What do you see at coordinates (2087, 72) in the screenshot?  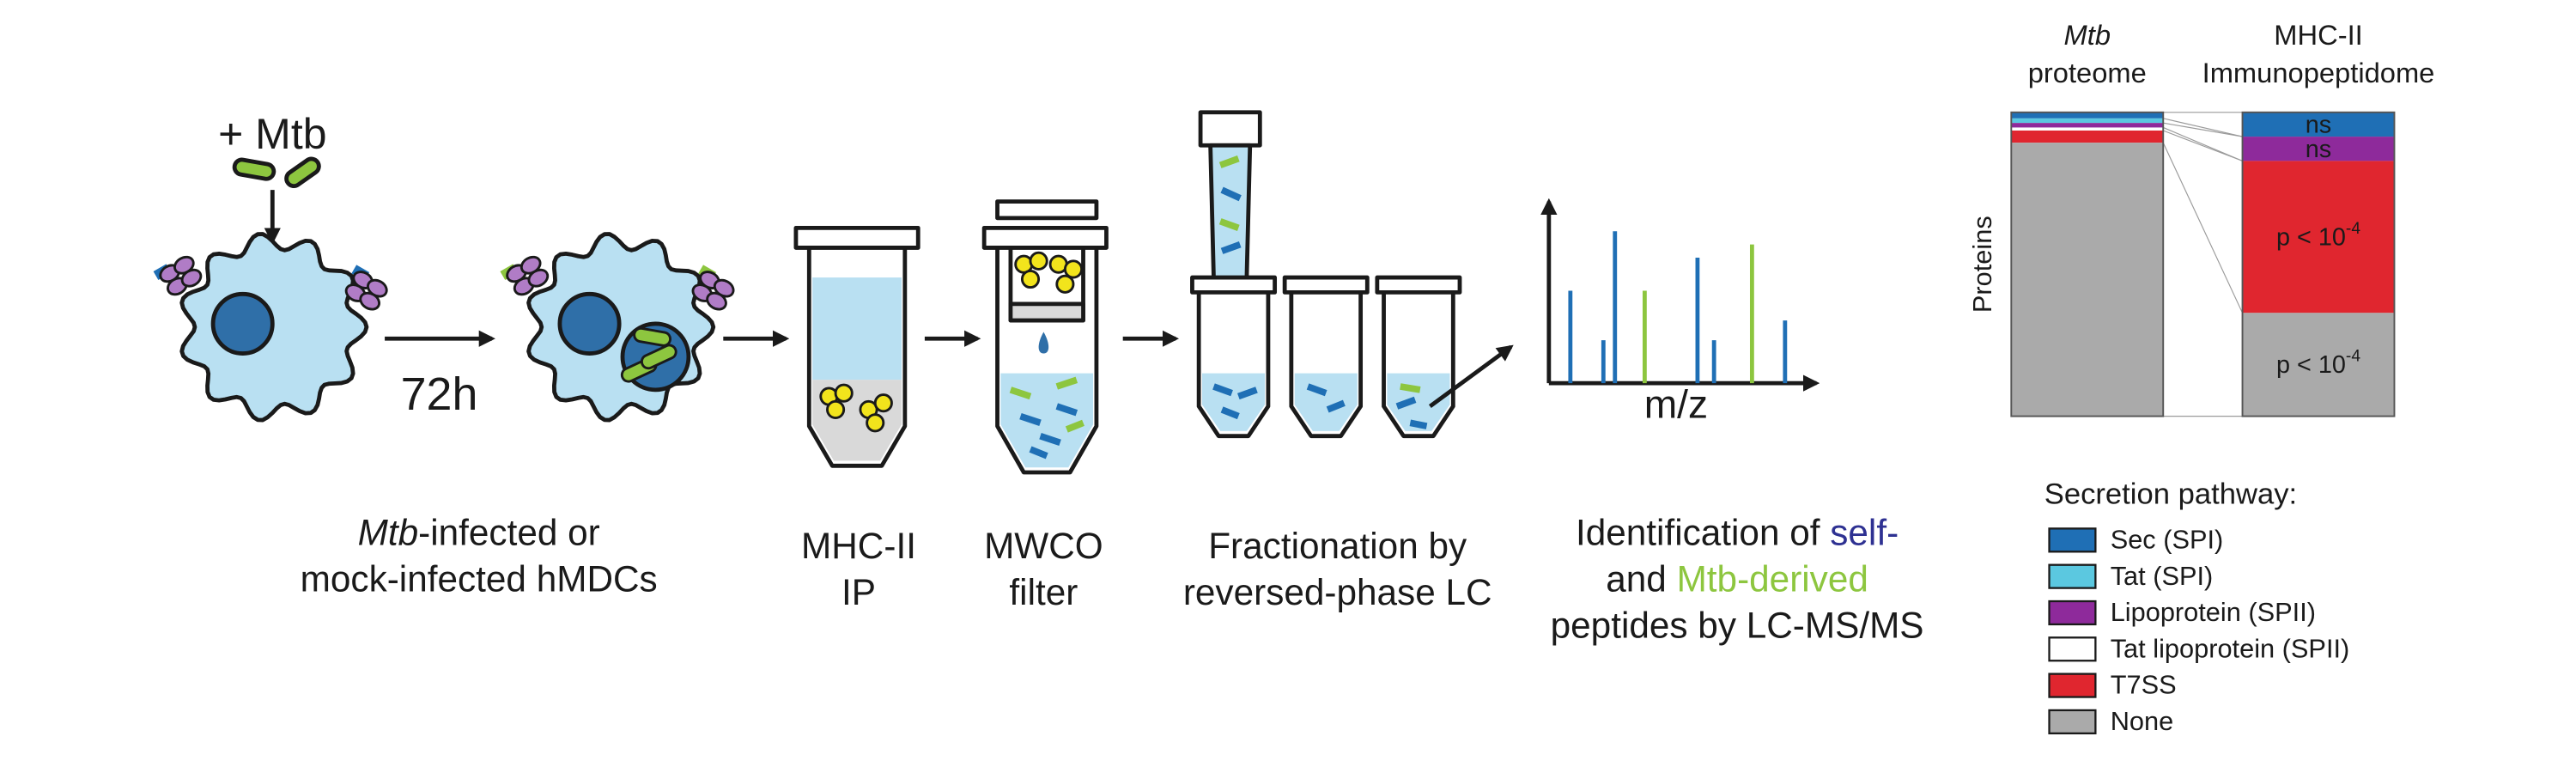 I see `column-label: proteome` at bounding box center [2087, 72].